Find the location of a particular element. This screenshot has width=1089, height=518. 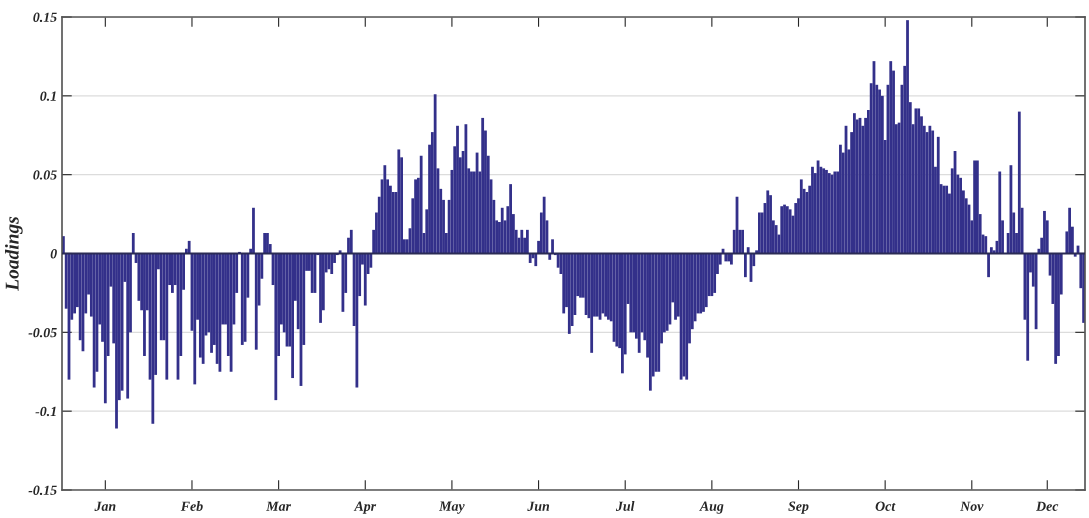

y-tick-label: -0.1 is located at coordinates (45, 411).